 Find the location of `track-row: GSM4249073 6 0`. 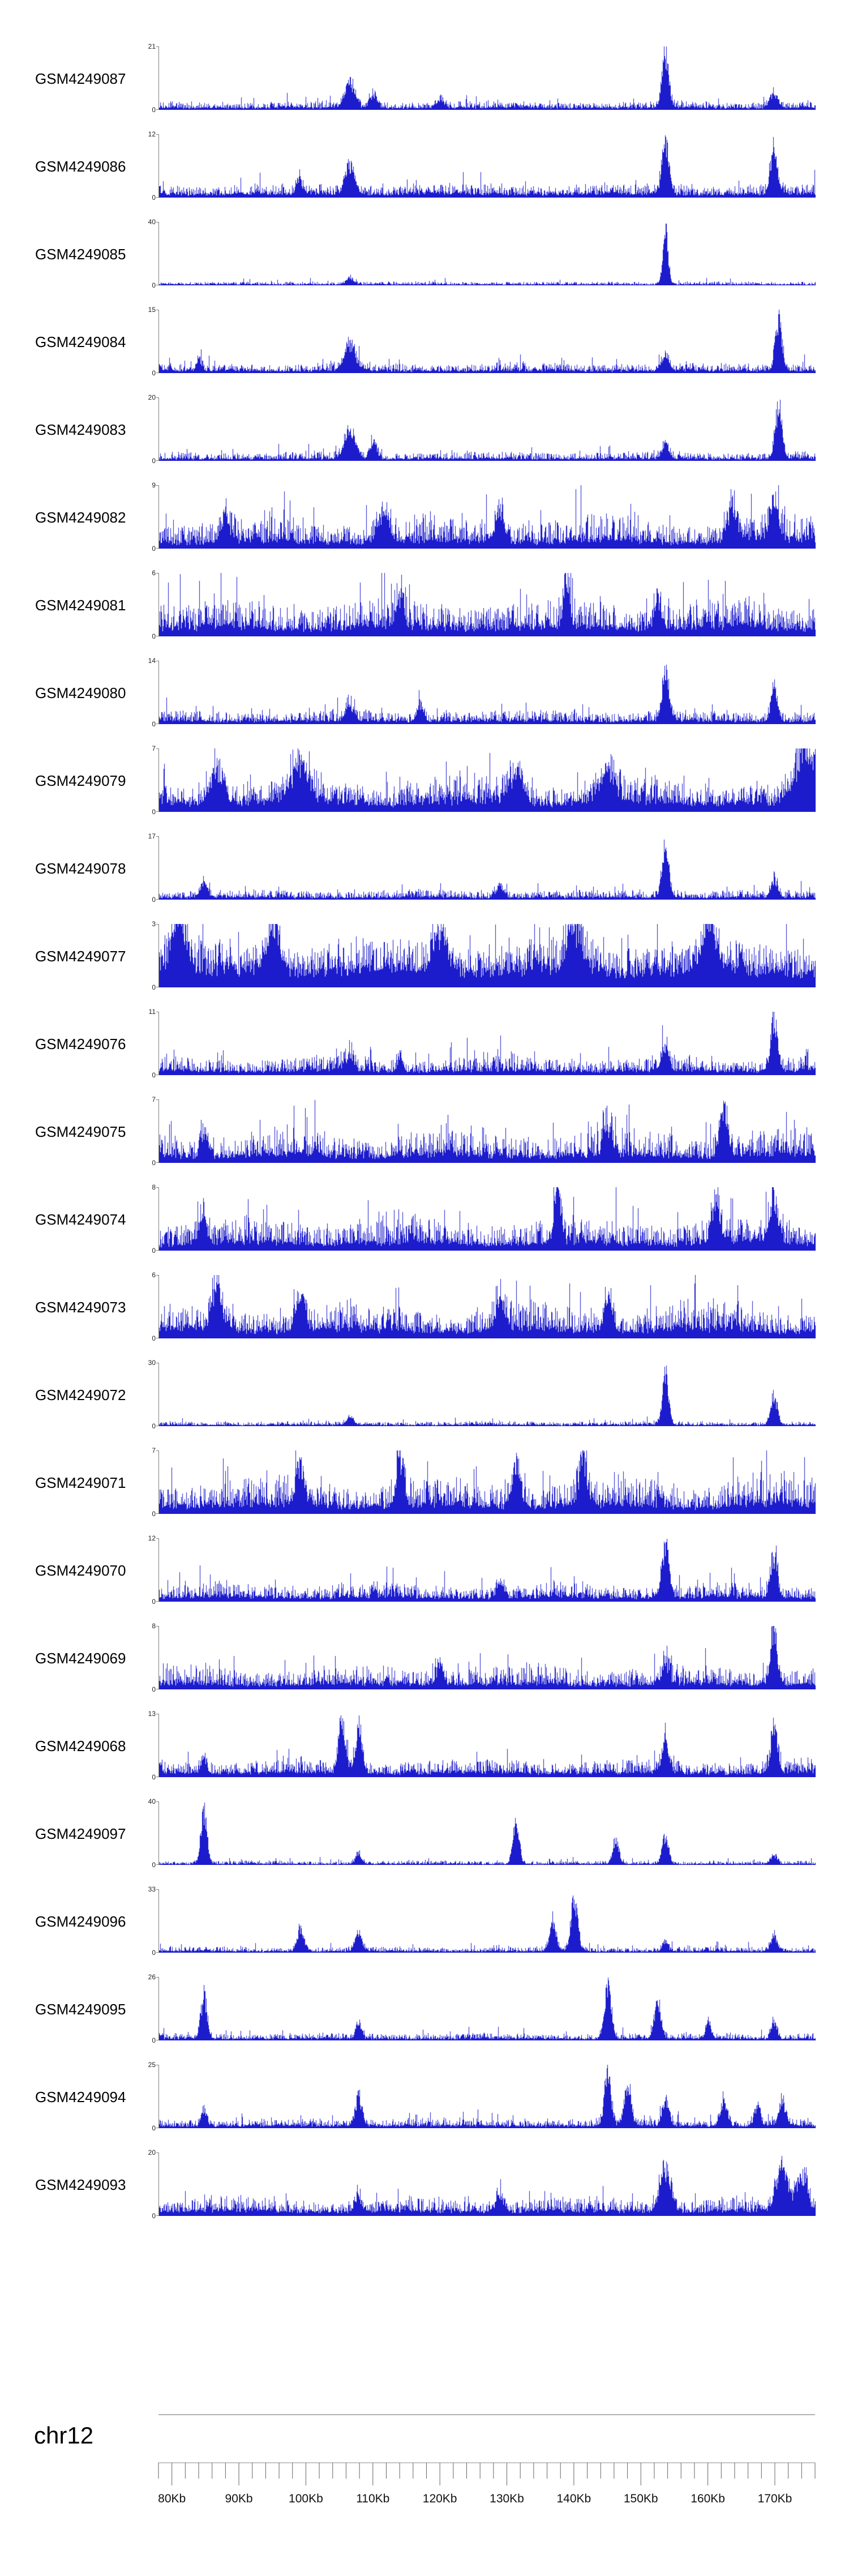

track-row: GSM4249073 6 0 is located at coordinates (424, 1296).